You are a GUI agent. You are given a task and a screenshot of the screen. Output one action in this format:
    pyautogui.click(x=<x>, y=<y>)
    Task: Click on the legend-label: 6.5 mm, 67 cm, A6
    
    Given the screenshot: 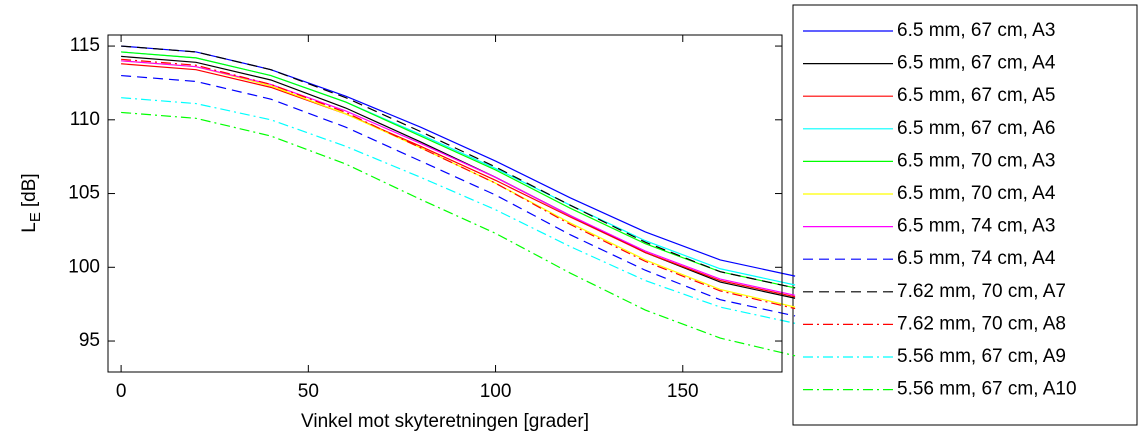 What is the action you would take?
    pyautogui.click(x=976, y=128)
    